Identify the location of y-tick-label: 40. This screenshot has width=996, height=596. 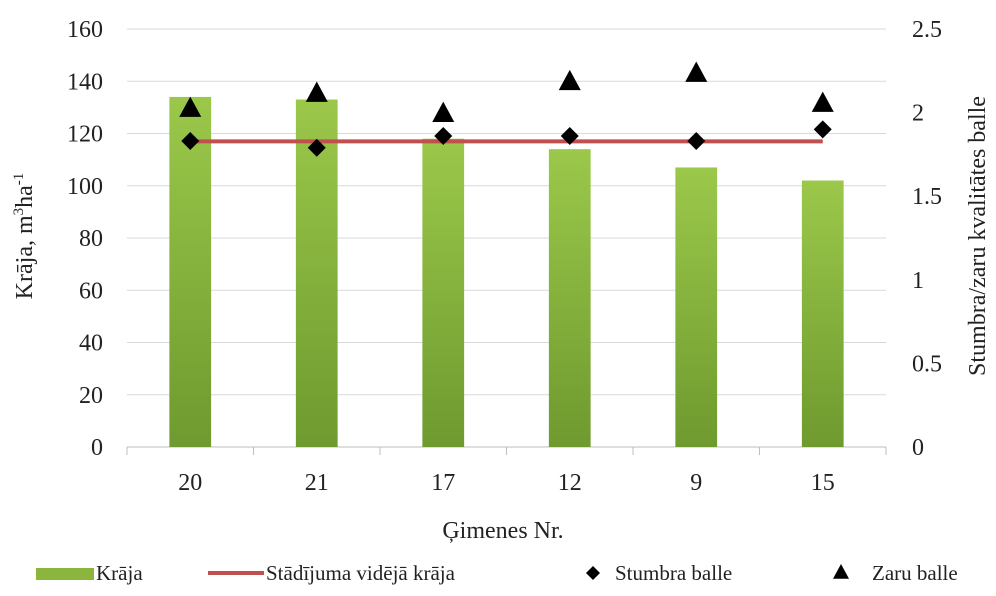
(91, 344).